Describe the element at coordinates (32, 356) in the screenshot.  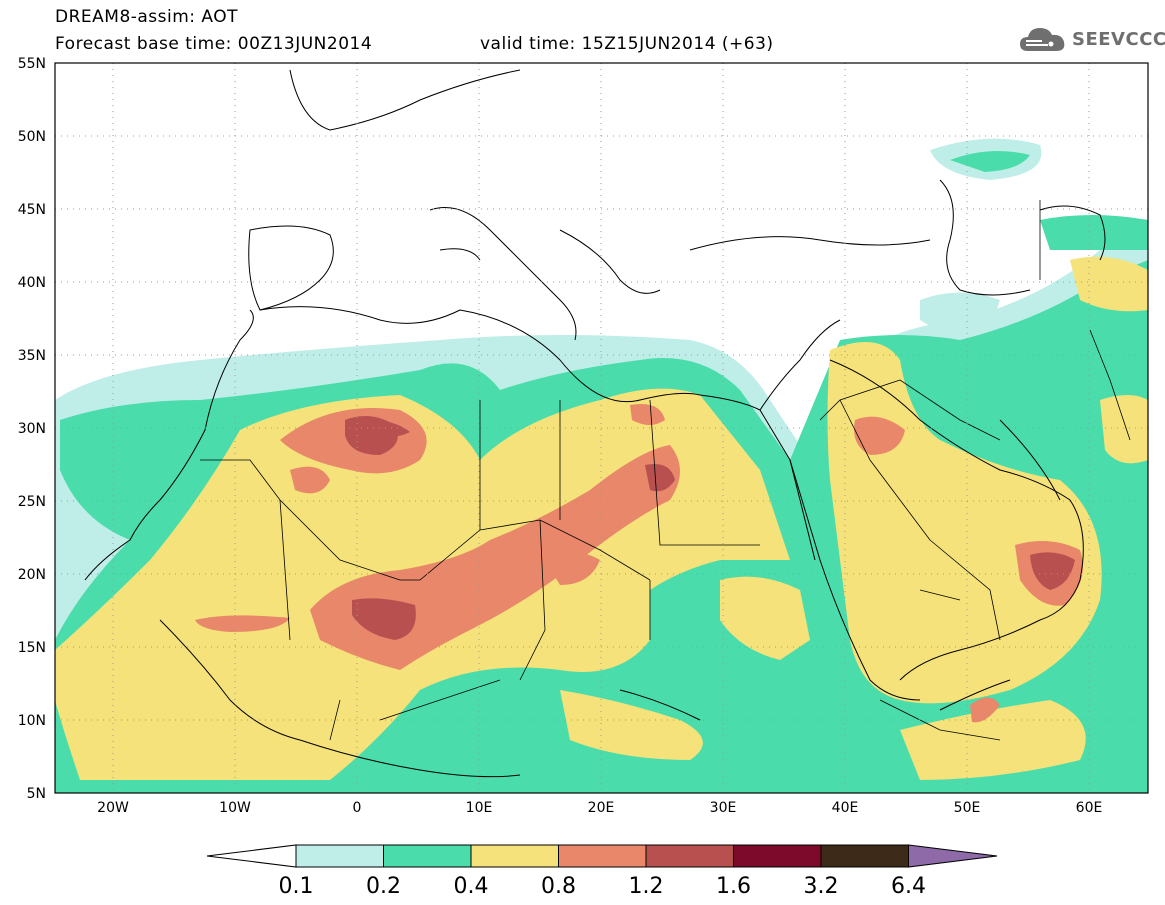
I see `lat-label: 35N` at that location.